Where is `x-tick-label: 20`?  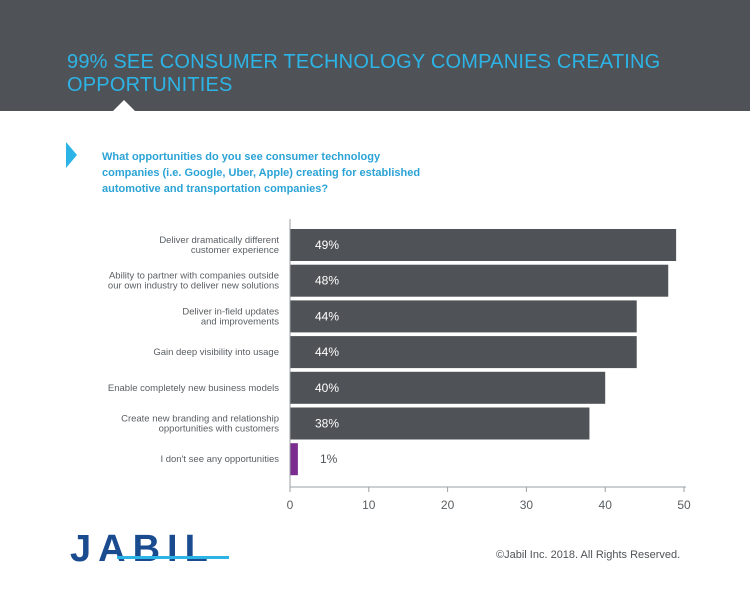 x-tick-label: 20 is located at coordinates (448, 505).